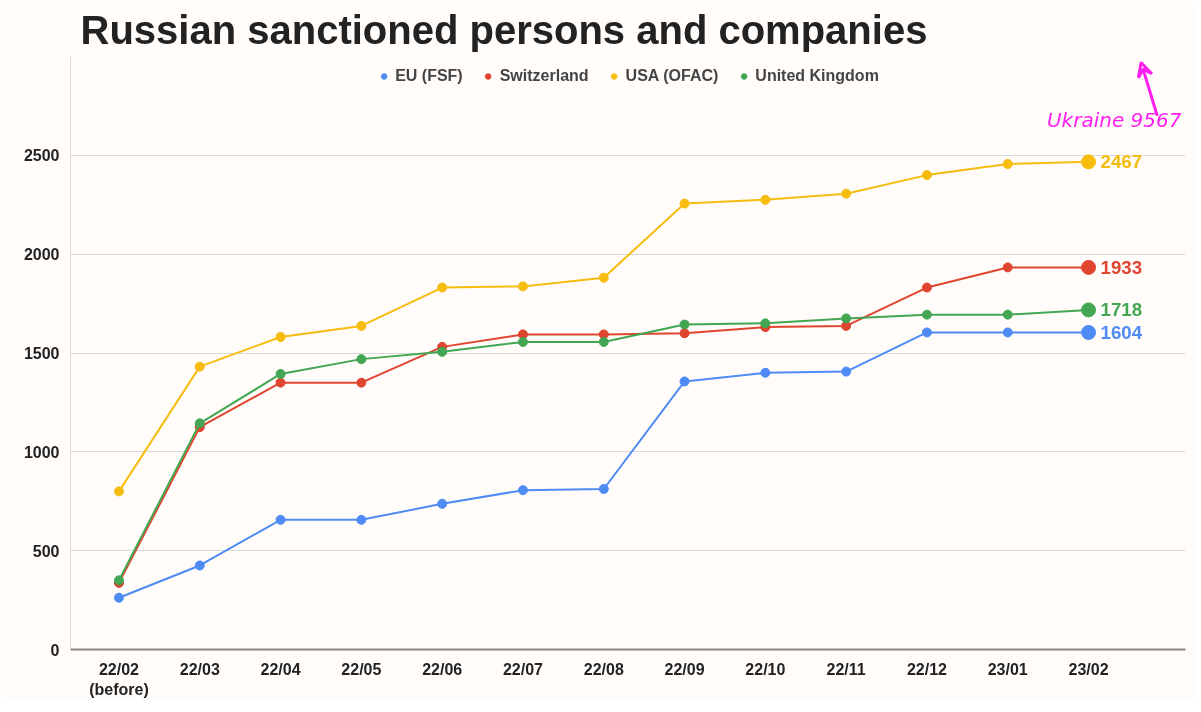 The image size is (1201, 712). I want to click on y-tick-label: 2000, so click(41, 255).